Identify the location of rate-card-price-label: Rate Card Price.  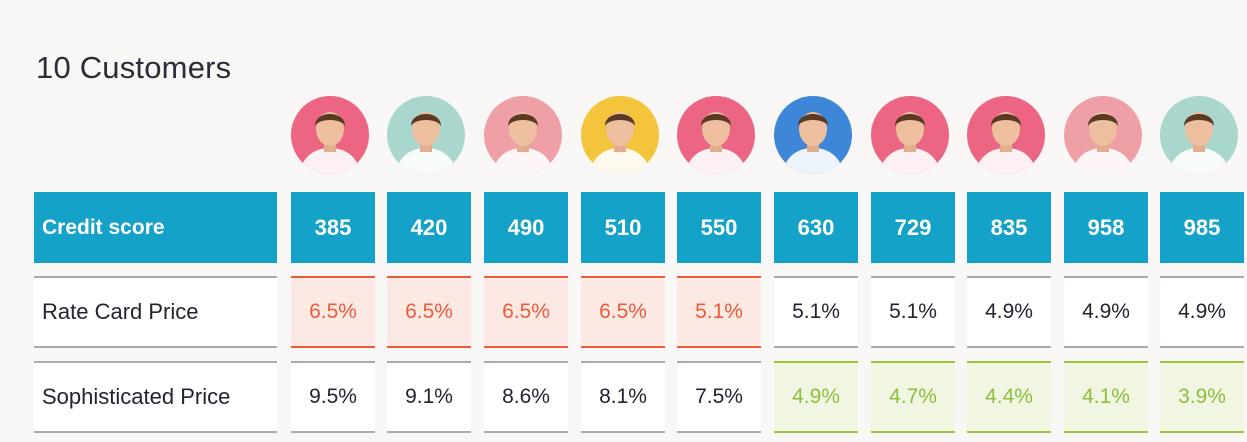
(155, 312).